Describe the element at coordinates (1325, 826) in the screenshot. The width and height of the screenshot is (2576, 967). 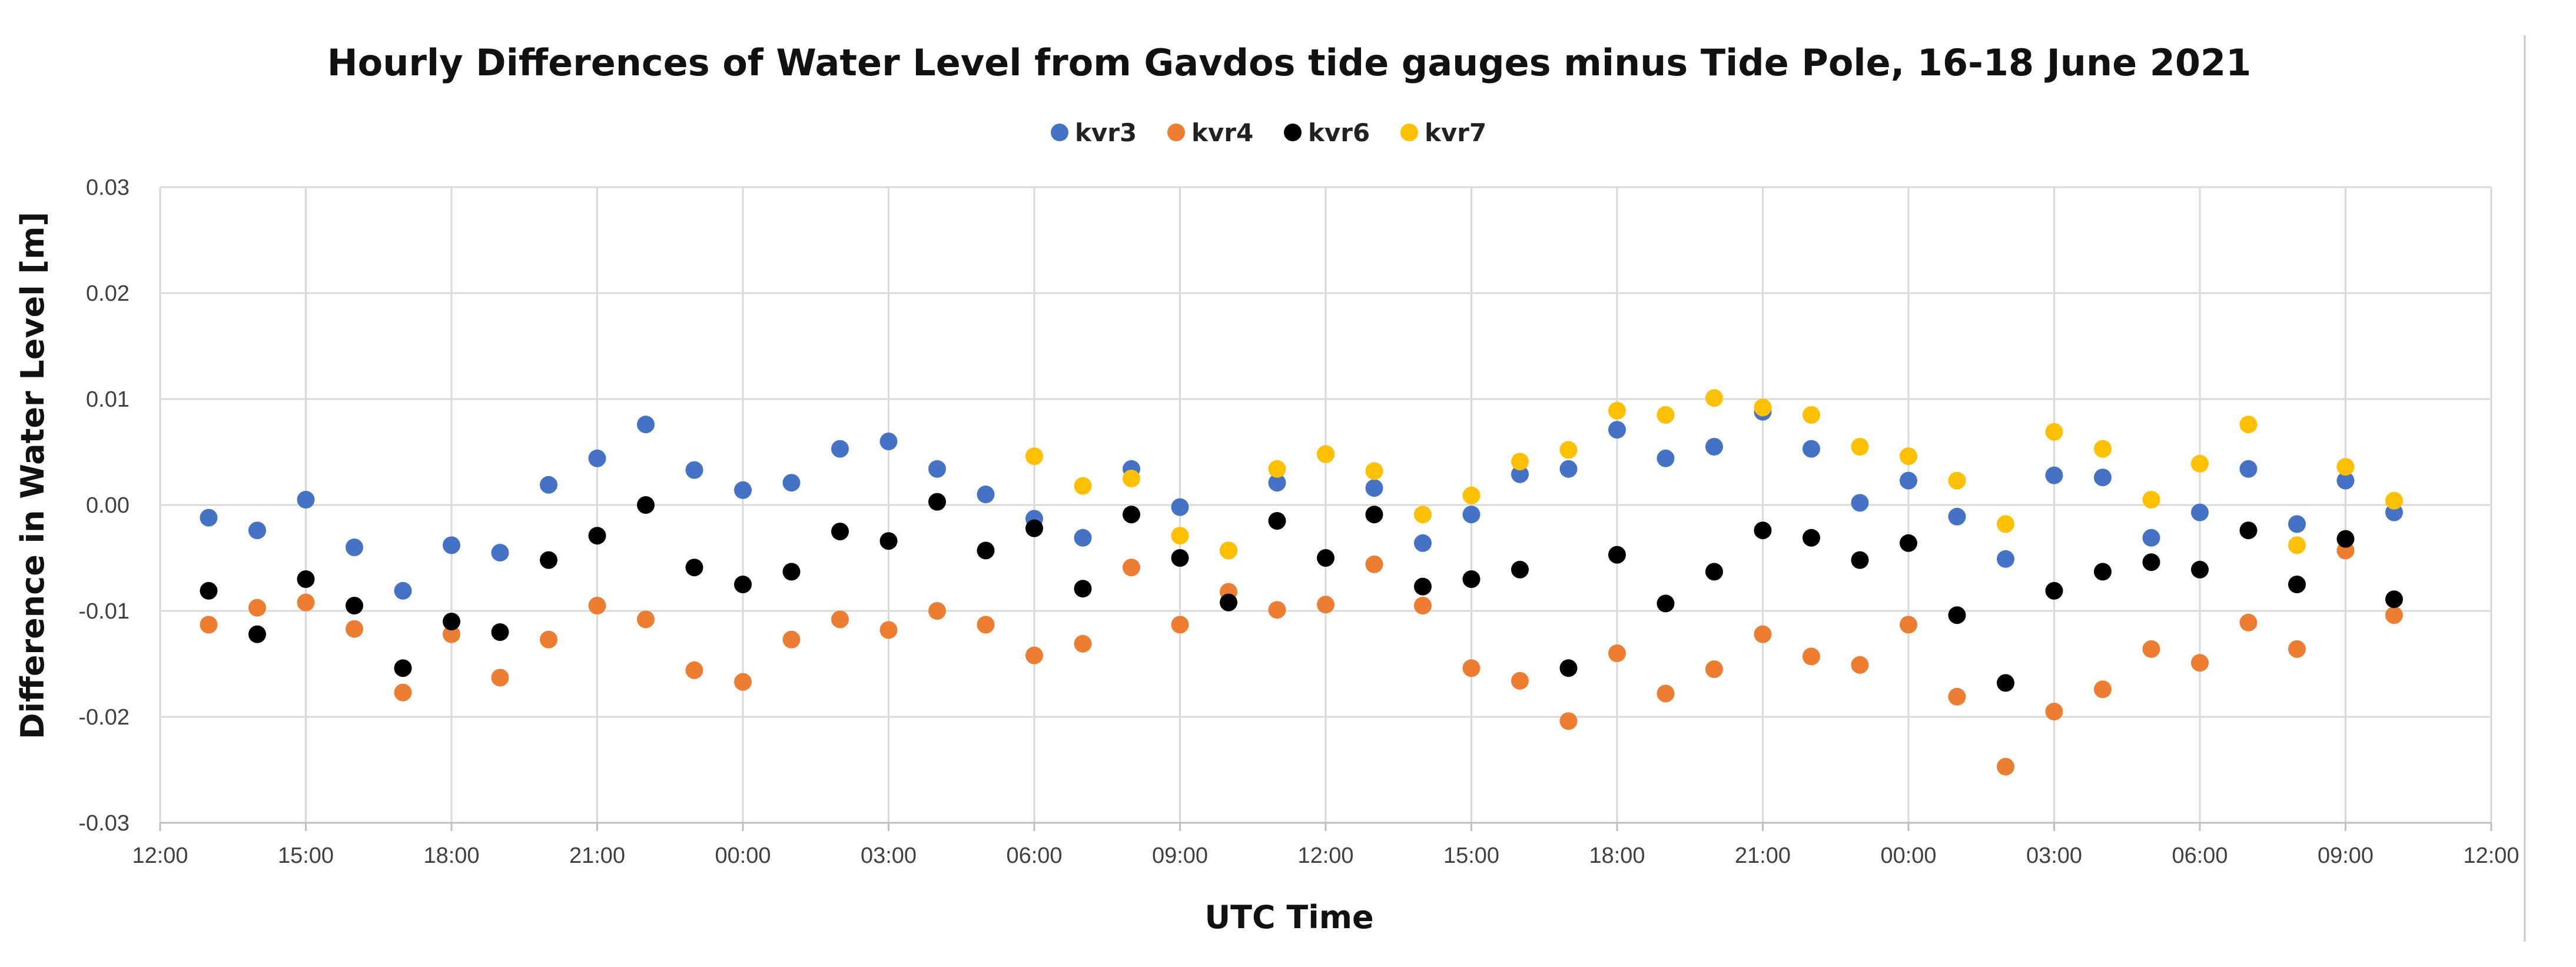
I see `axes` at that location.